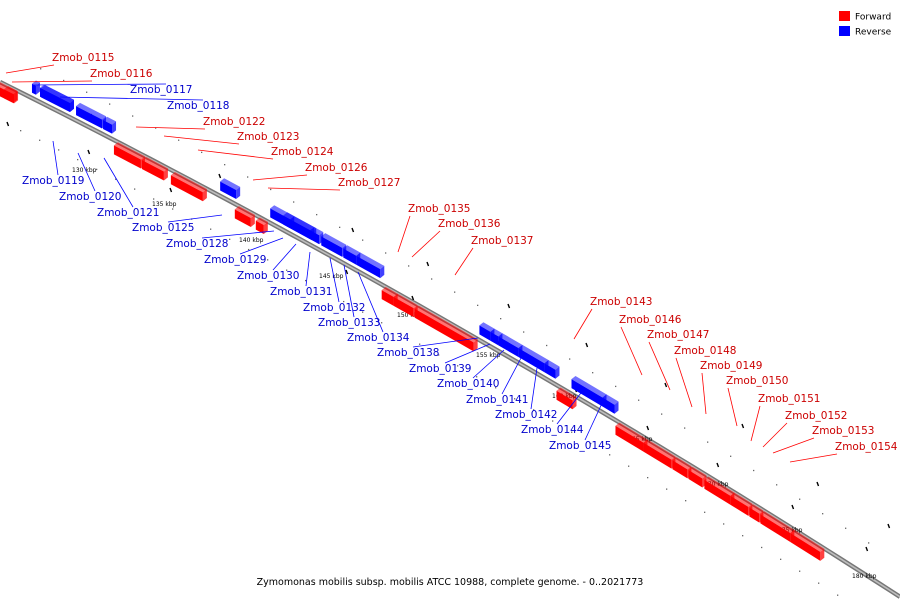 The image size is (900, 600). I want to click on gene-label: Zmob_0141, so click(497, 400).